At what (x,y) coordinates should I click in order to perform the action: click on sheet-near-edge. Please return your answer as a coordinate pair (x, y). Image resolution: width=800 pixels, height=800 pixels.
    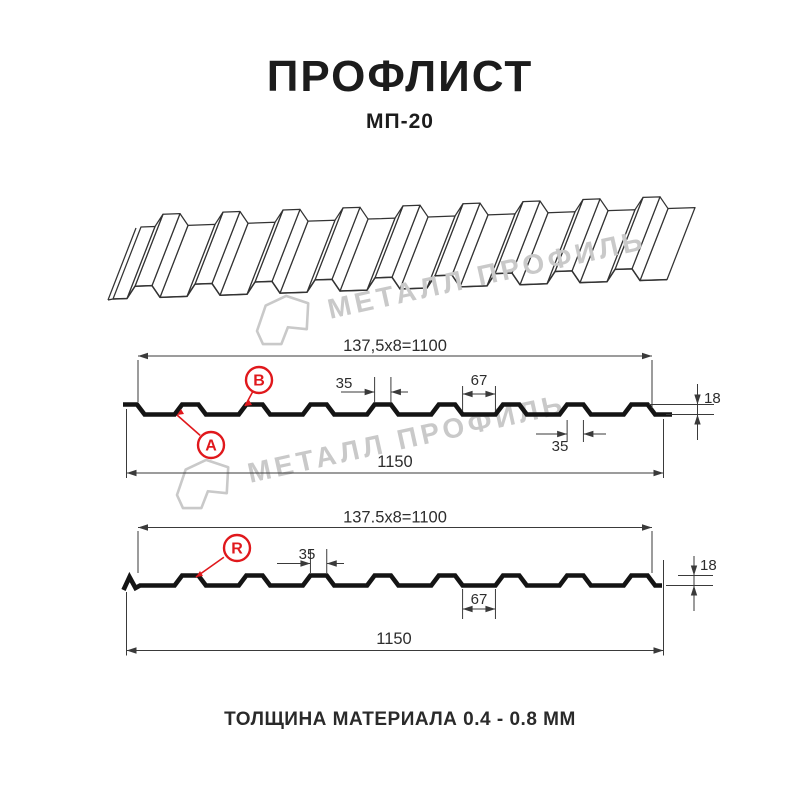
    Looking at the image, I should click on (390, 284).